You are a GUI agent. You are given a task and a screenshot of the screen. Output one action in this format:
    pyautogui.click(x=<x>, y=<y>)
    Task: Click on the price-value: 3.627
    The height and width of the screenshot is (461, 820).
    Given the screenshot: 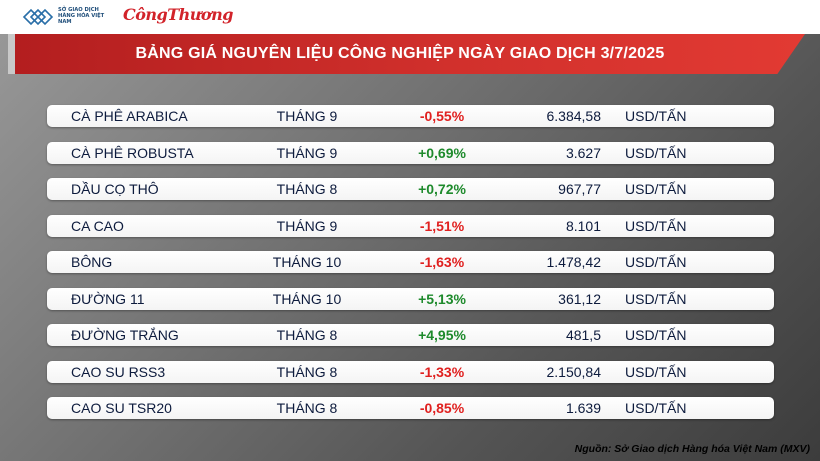 What is the action you would take?
    pyautogui.click(x=583, y=152)
    